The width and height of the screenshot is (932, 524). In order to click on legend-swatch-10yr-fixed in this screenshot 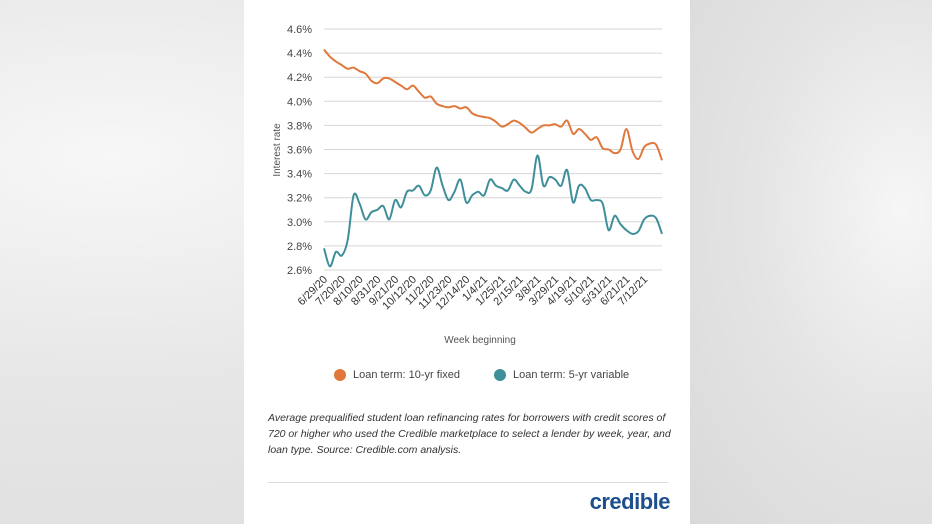, I will do `click(340, 375)`.